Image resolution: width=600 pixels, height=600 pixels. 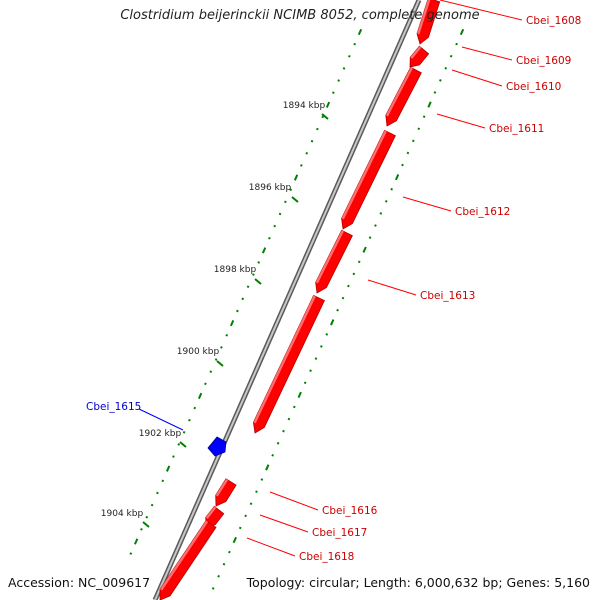 What do you see at coordinates (516, 129) in the screenshot?
I see `gene-label: Cbei_1611` at bounding box center [516, 129].